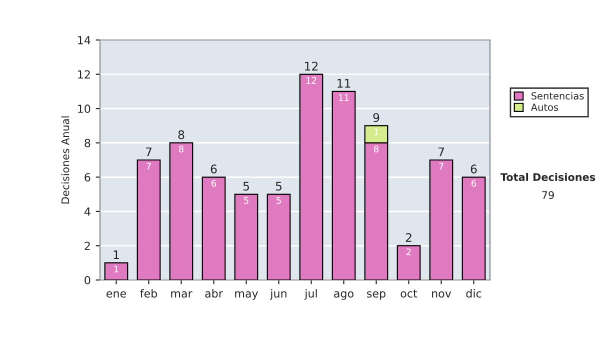 Image resolution: width=600 pixels, height=340 pixels. I want to click on text: 79, so click(548, 195).